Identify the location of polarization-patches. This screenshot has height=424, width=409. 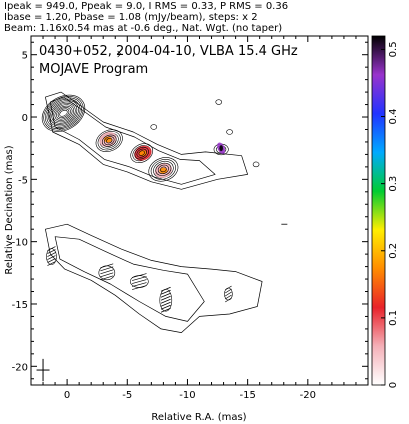
(162, 155).